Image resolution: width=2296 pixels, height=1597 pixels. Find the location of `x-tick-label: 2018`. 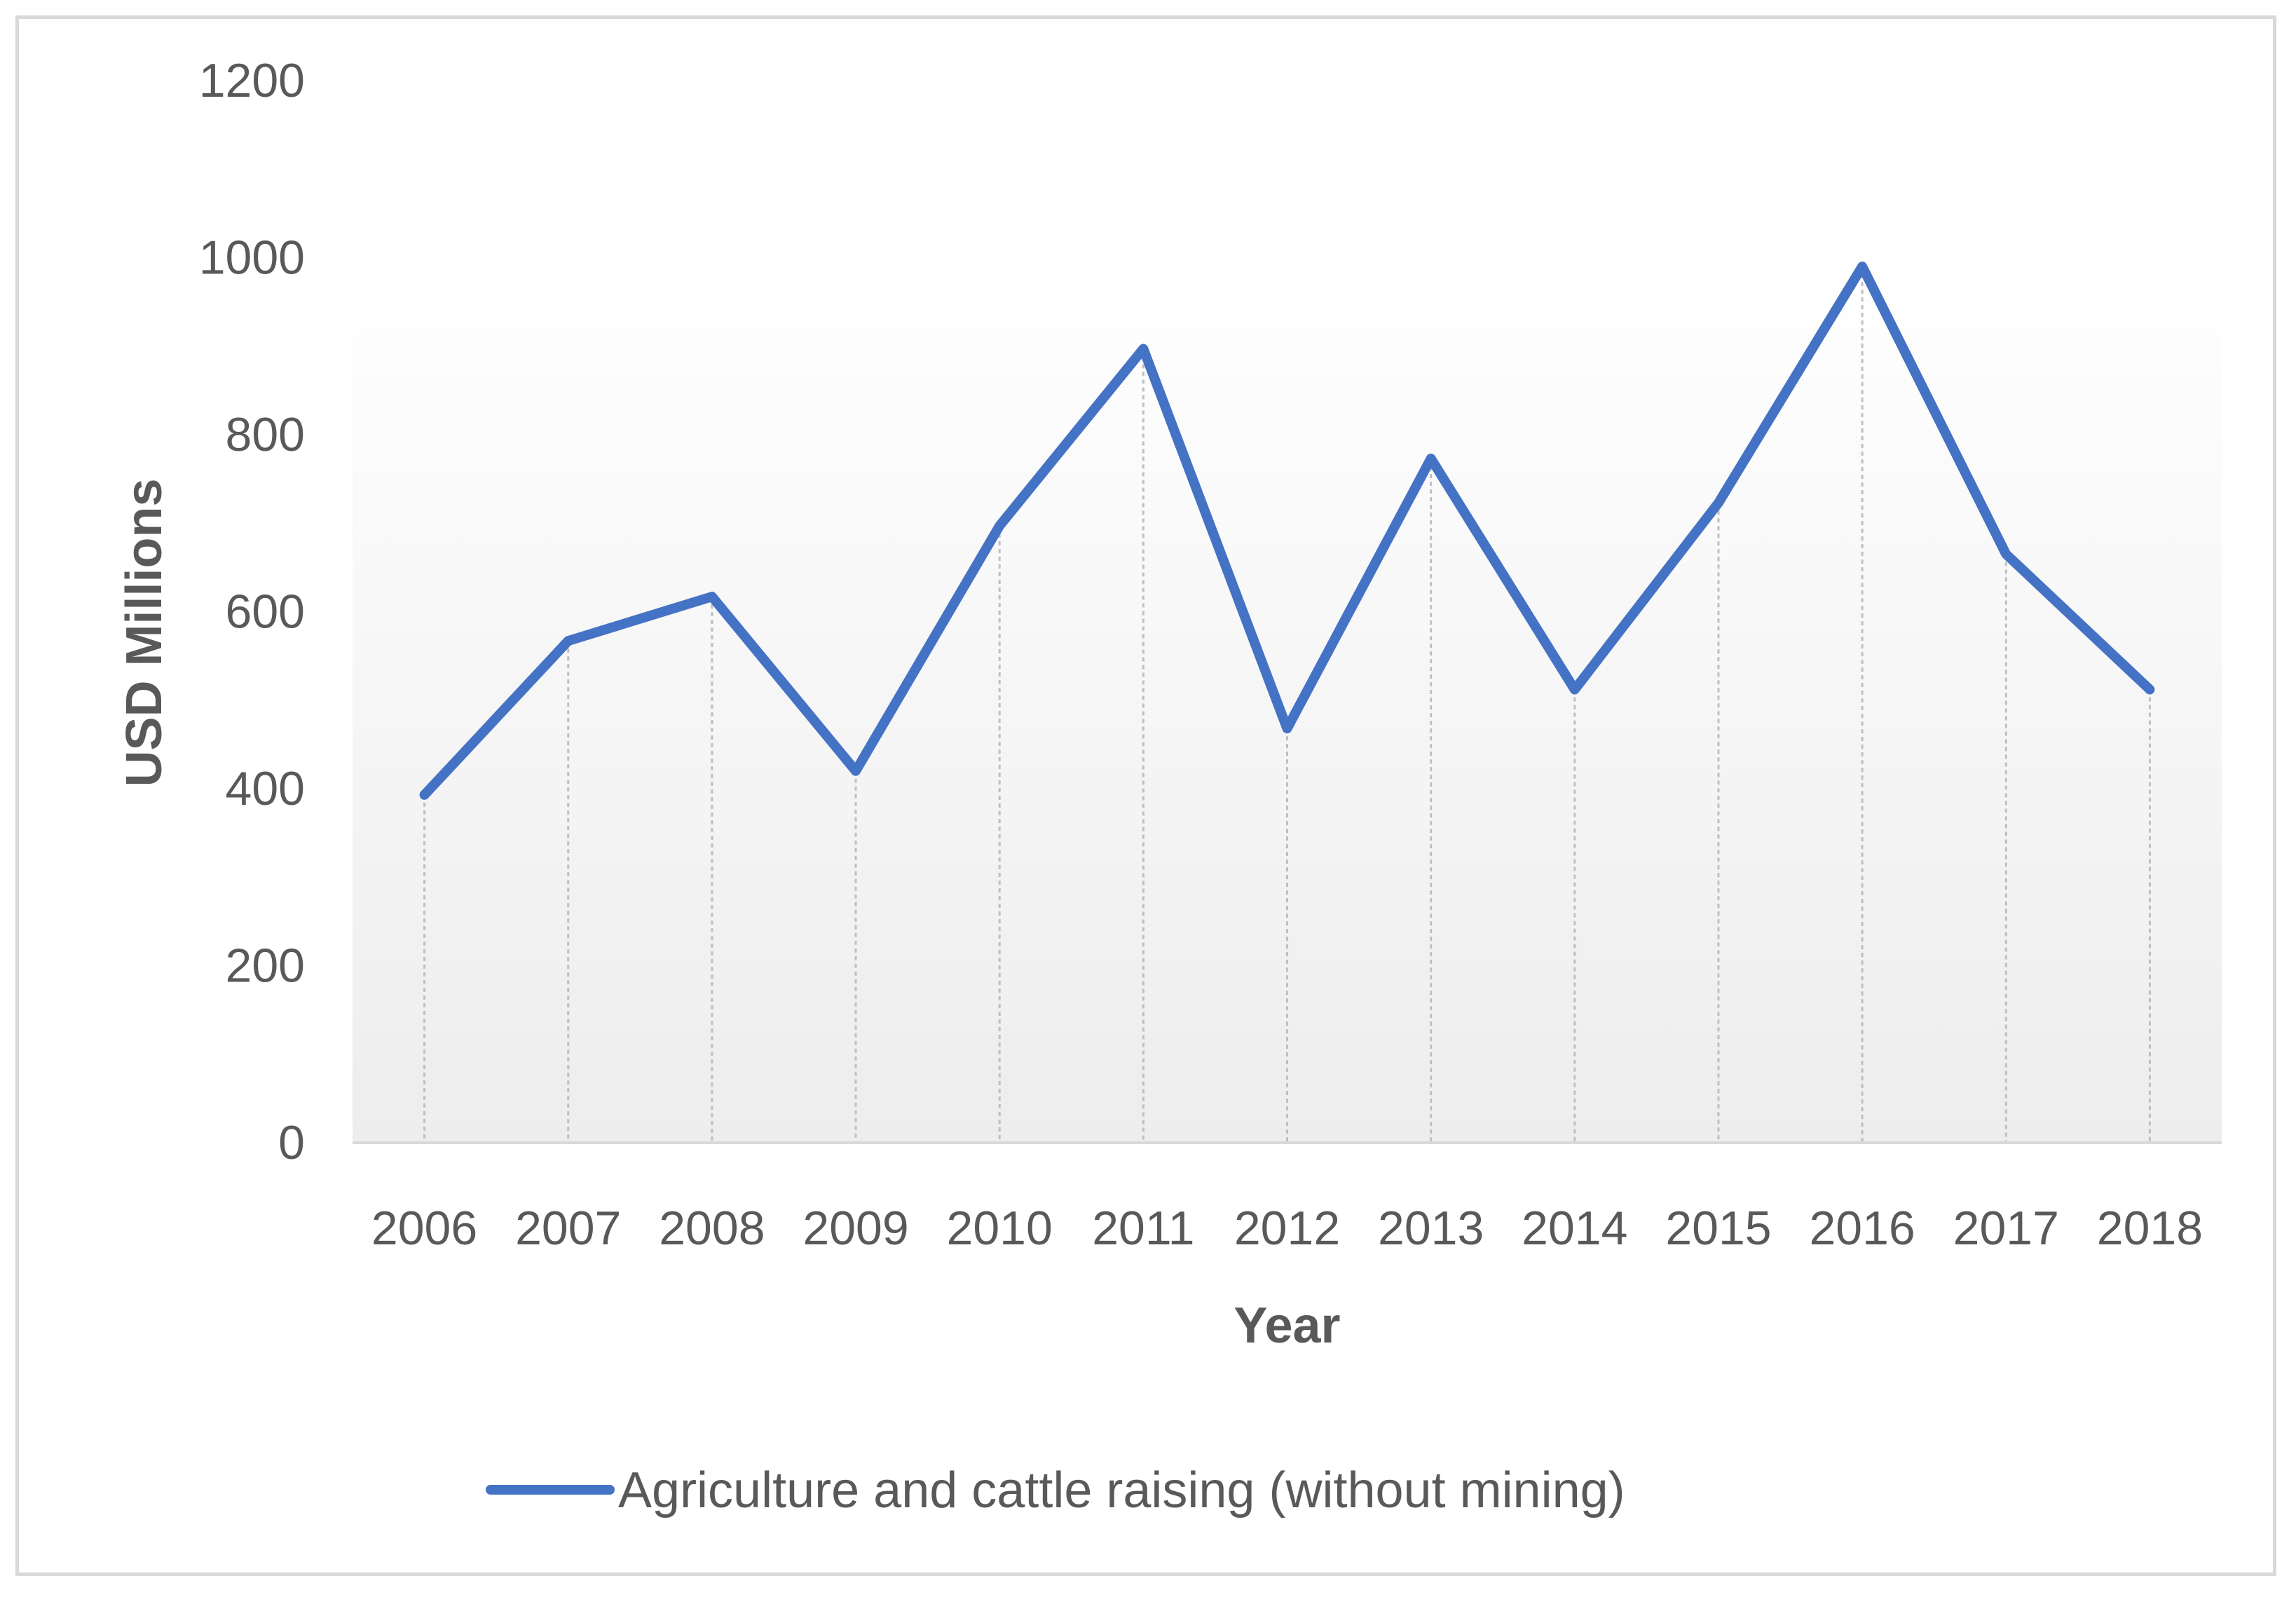

x-tick-label: 2018 is located at coordinates (2150, 1228).